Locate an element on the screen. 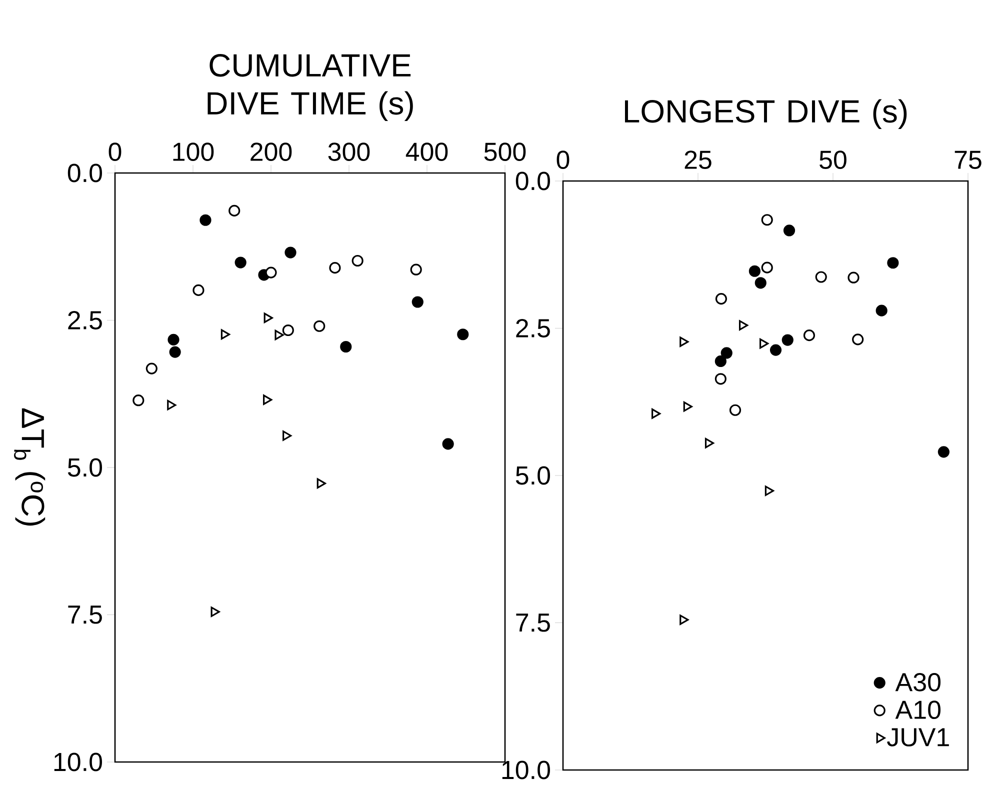  x-tick-label: 300 is located at coordinates (349, 152).